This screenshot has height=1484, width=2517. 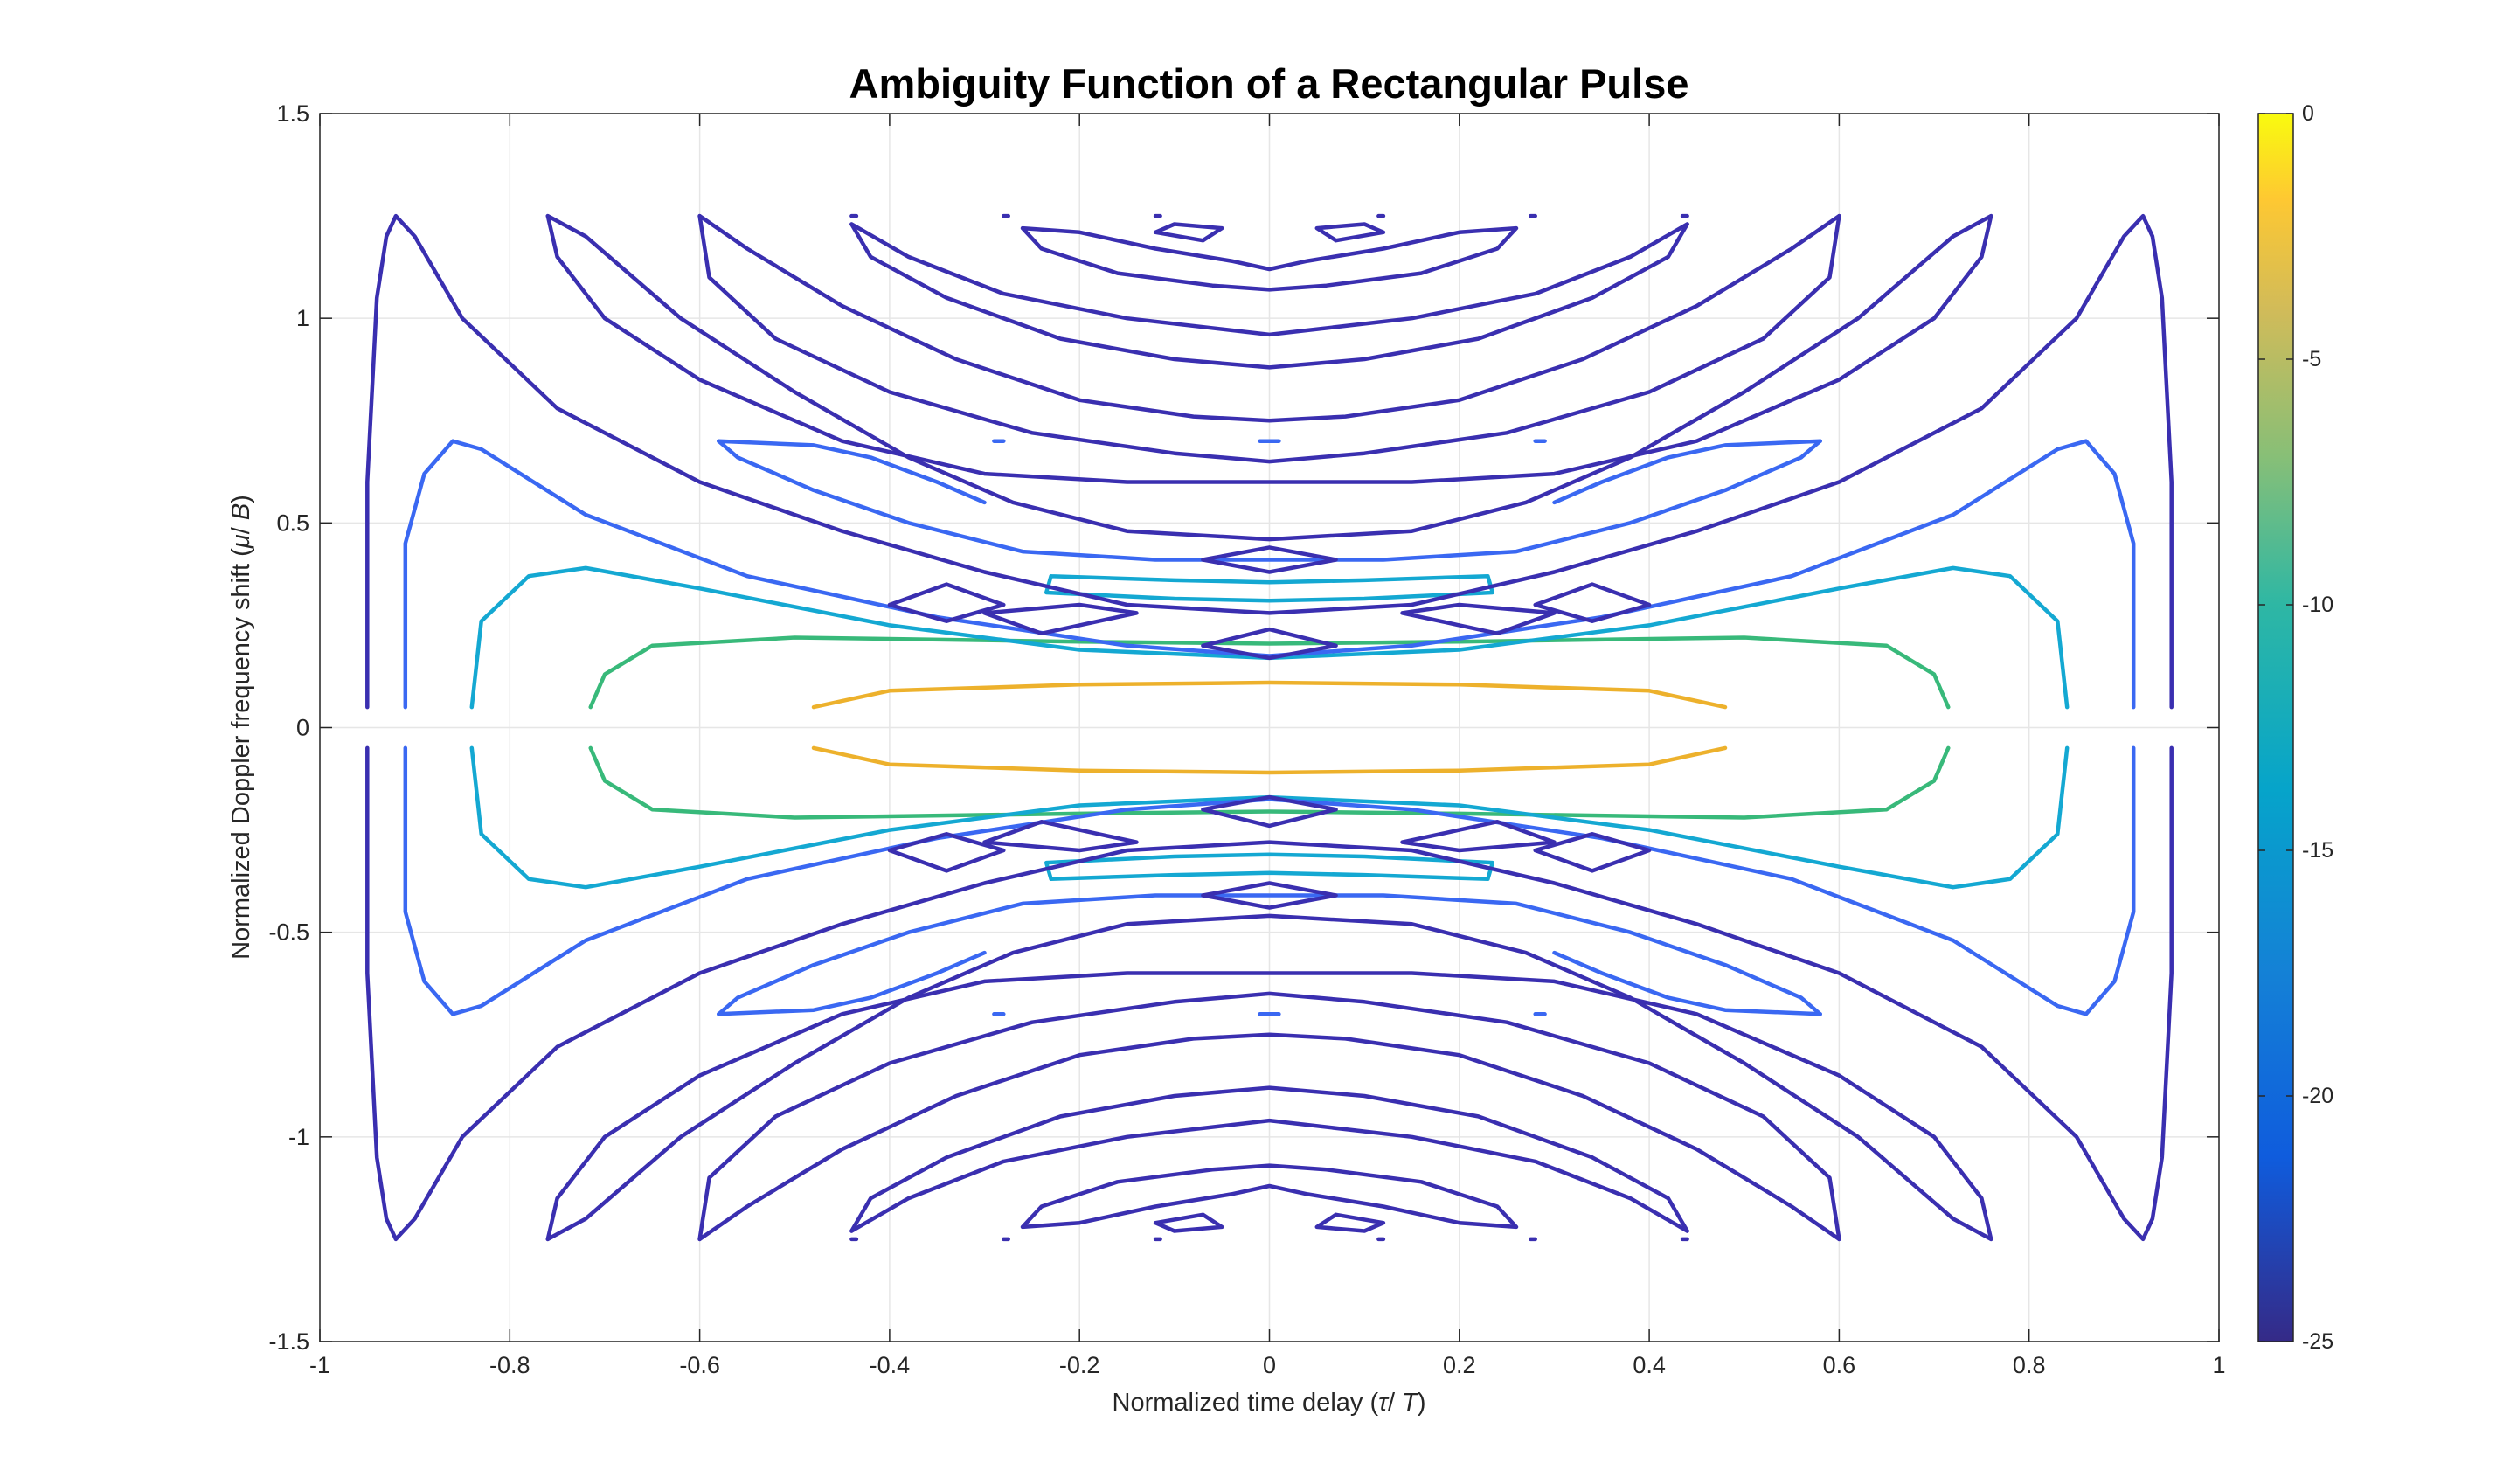 What do you see at coordinates (2317, 1341) in the screenshot?
I see `colorbar-tick-label: -25` at bounding box center [2317, 1341].